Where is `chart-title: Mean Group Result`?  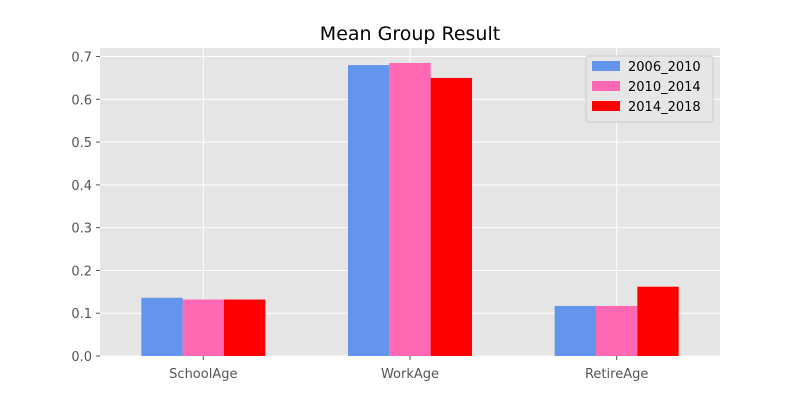 chart-title: Mean Group Result is located at coordinates (410, 34).